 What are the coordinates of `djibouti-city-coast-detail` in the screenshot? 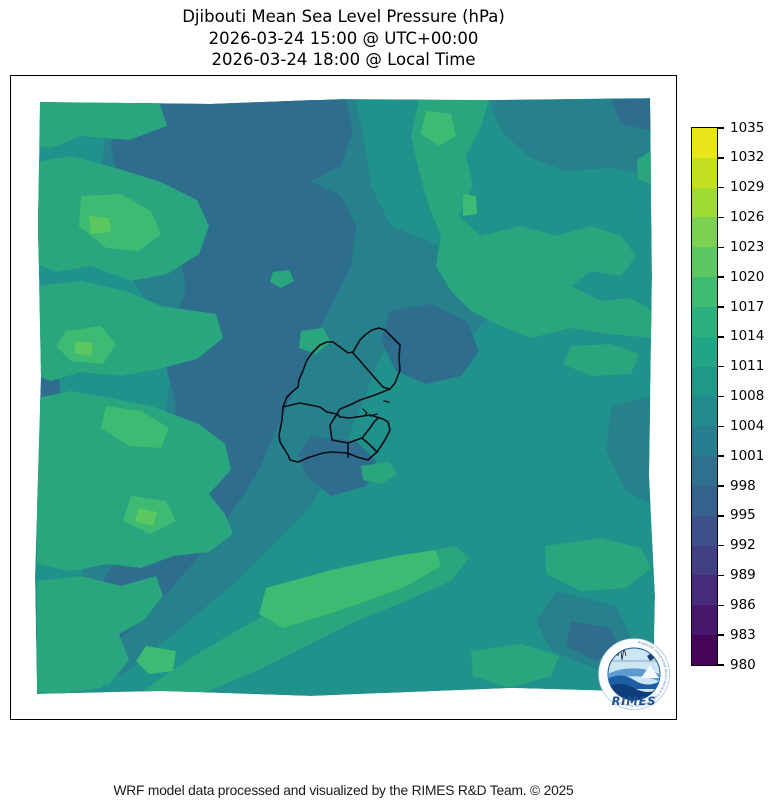 It's located at (376, 408).